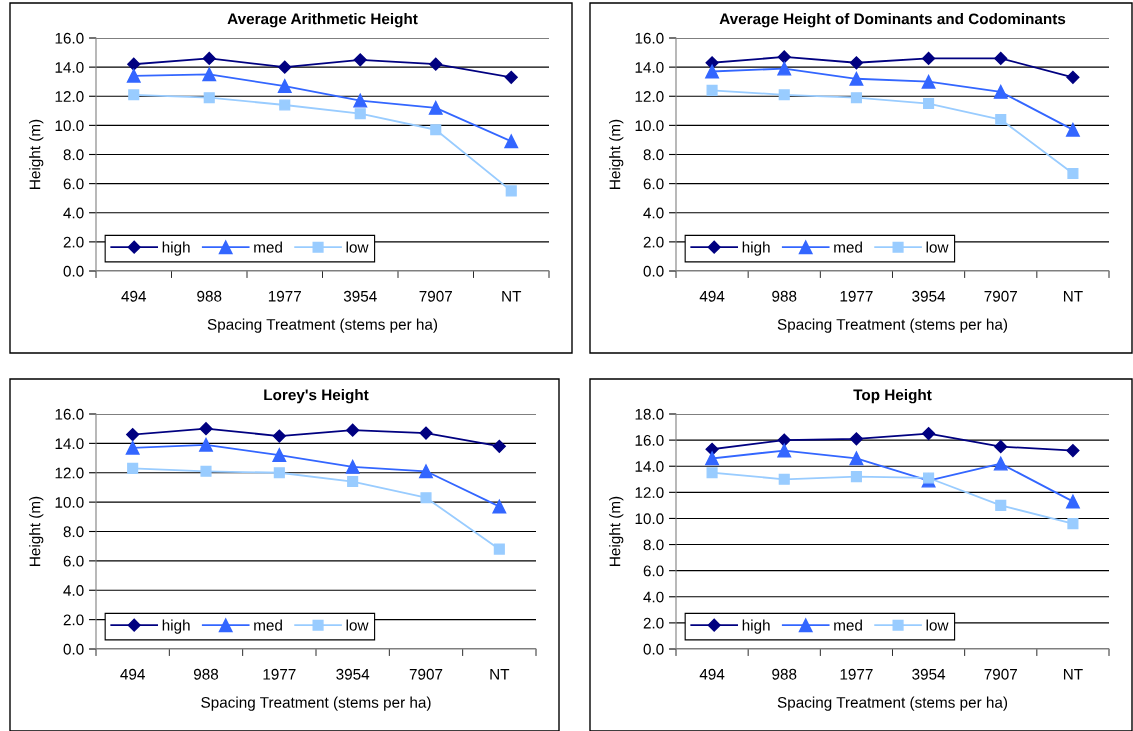 The image size is (1133, 731). Describe the element at coordinates (649, 414) in the screenshot. I see `y-tick-label: 18.0` at that location.